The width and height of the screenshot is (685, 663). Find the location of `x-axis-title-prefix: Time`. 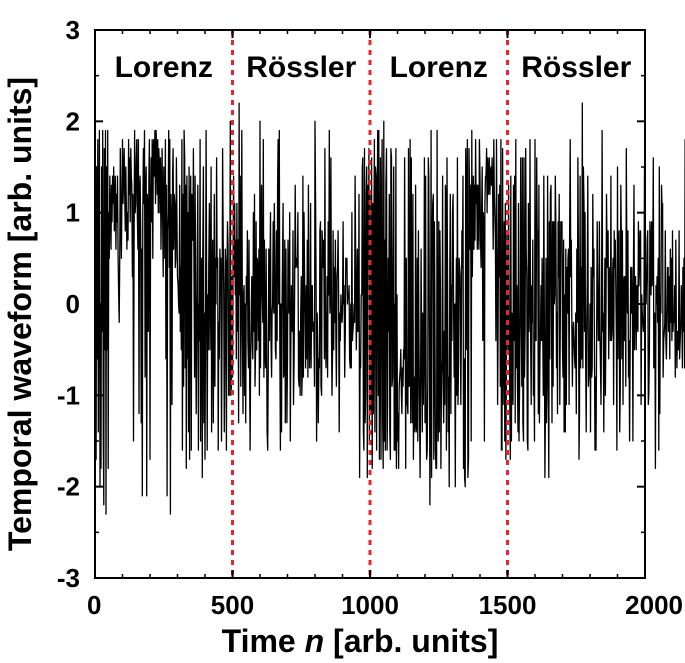

x-axis-title-prefix: Time is located at coordinates (263, 641).